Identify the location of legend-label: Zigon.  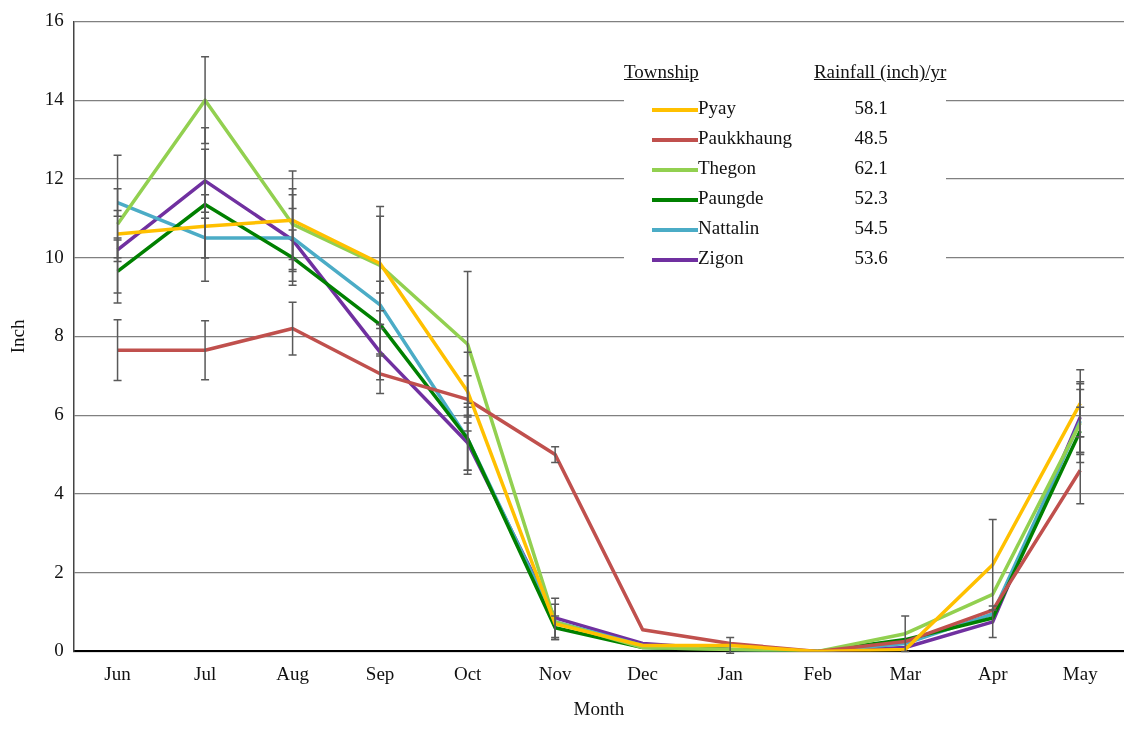
(721, 258).